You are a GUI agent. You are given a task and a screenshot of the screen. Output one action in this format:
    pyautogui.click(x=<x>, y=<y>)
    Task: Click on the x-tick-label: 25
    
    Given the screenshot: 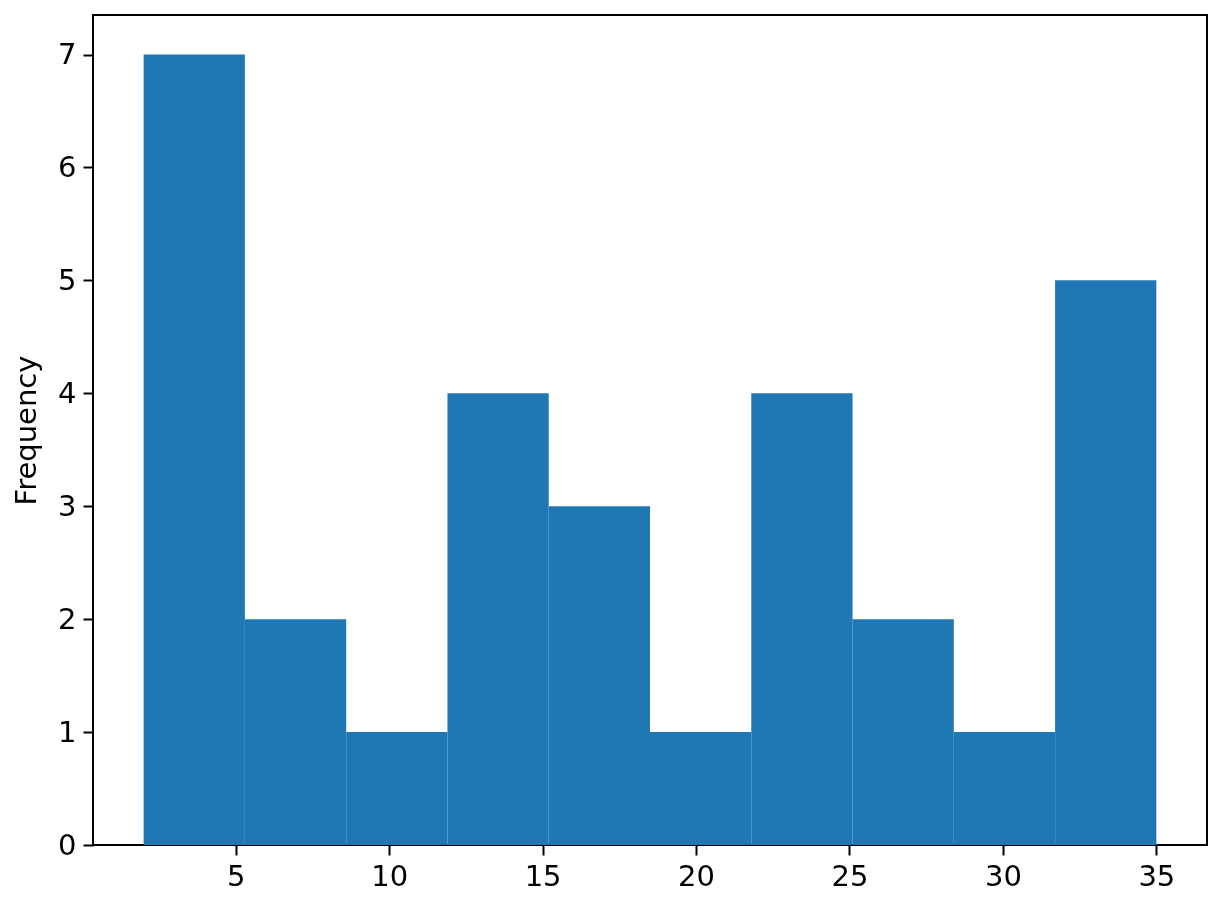 What is the action you would take?
    pyautogui.click(x=850, y=875)
    